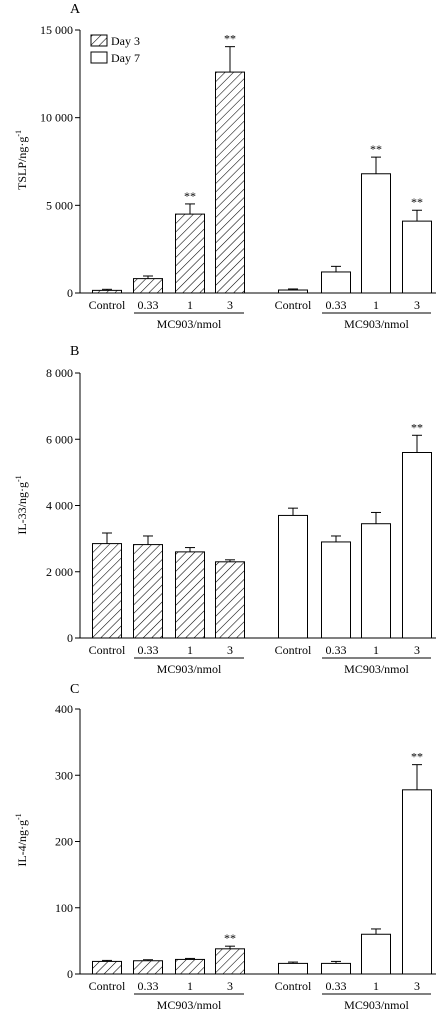  Describe the element at coordinates (75, 9) in the screenshot. I see `panel-label: A` at that location.